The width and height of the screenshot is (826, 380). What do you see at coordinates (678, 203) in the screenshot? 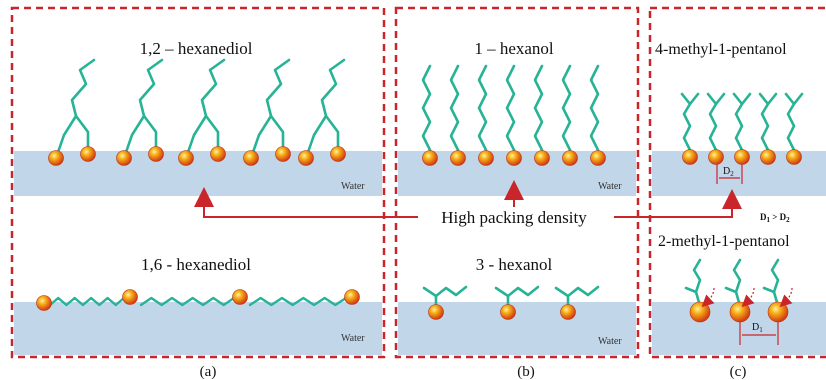
I see `arrow-to-panel-c` at bounding box center [678, 203].